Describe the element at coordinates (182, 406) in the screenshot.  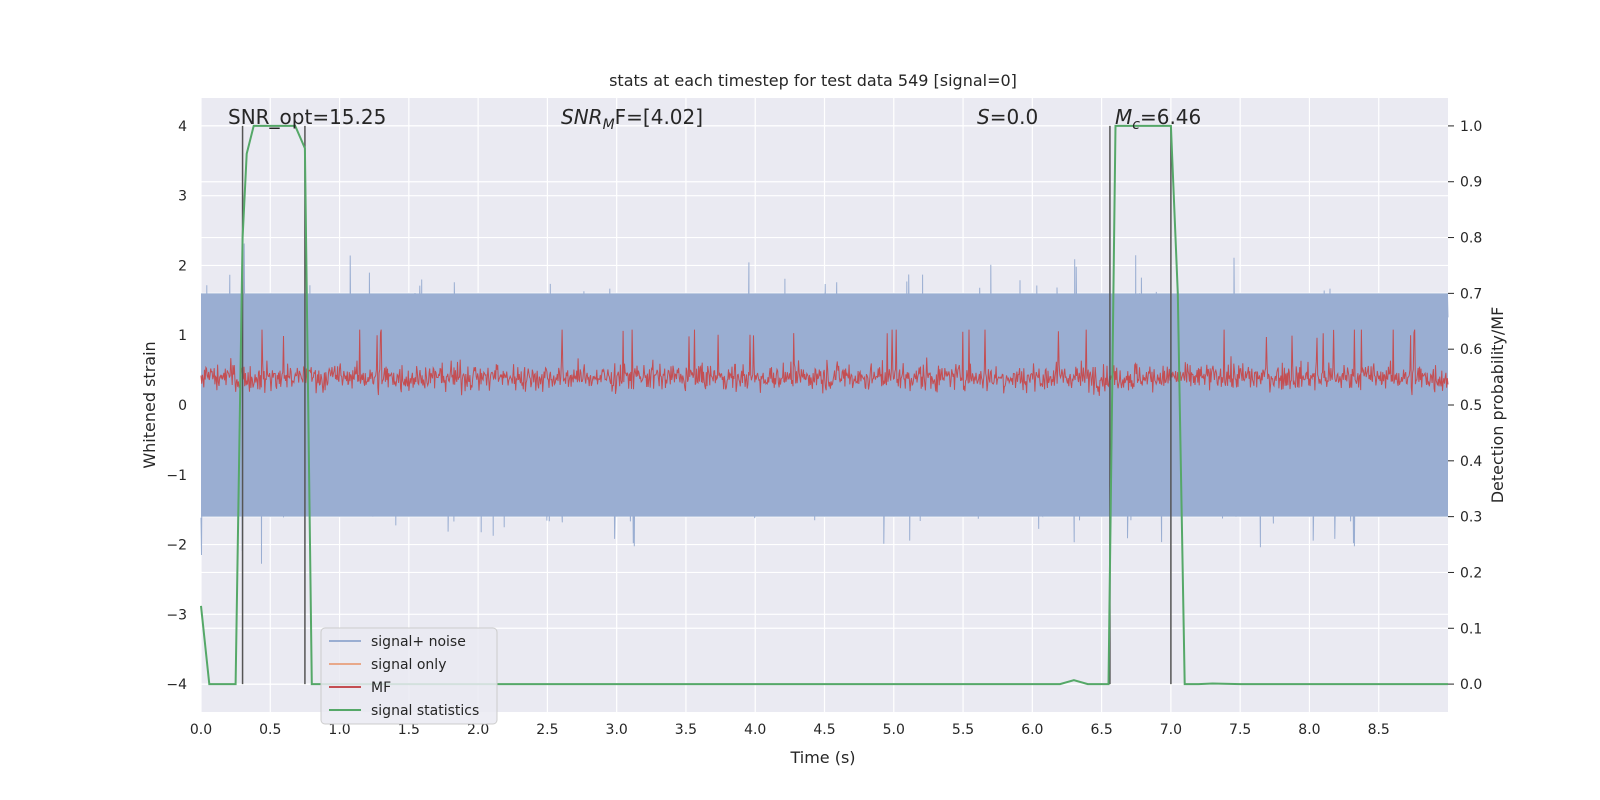
I see `y-tick-label: 0` at that location.